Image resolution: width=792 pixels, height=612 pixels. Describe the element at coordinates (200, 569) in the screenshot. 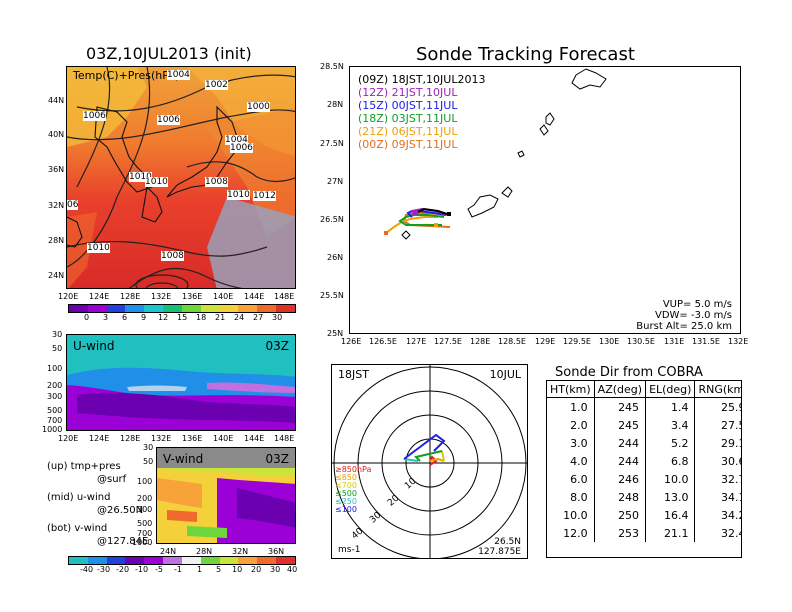

I see `colorbar-tick: 1` at that location.